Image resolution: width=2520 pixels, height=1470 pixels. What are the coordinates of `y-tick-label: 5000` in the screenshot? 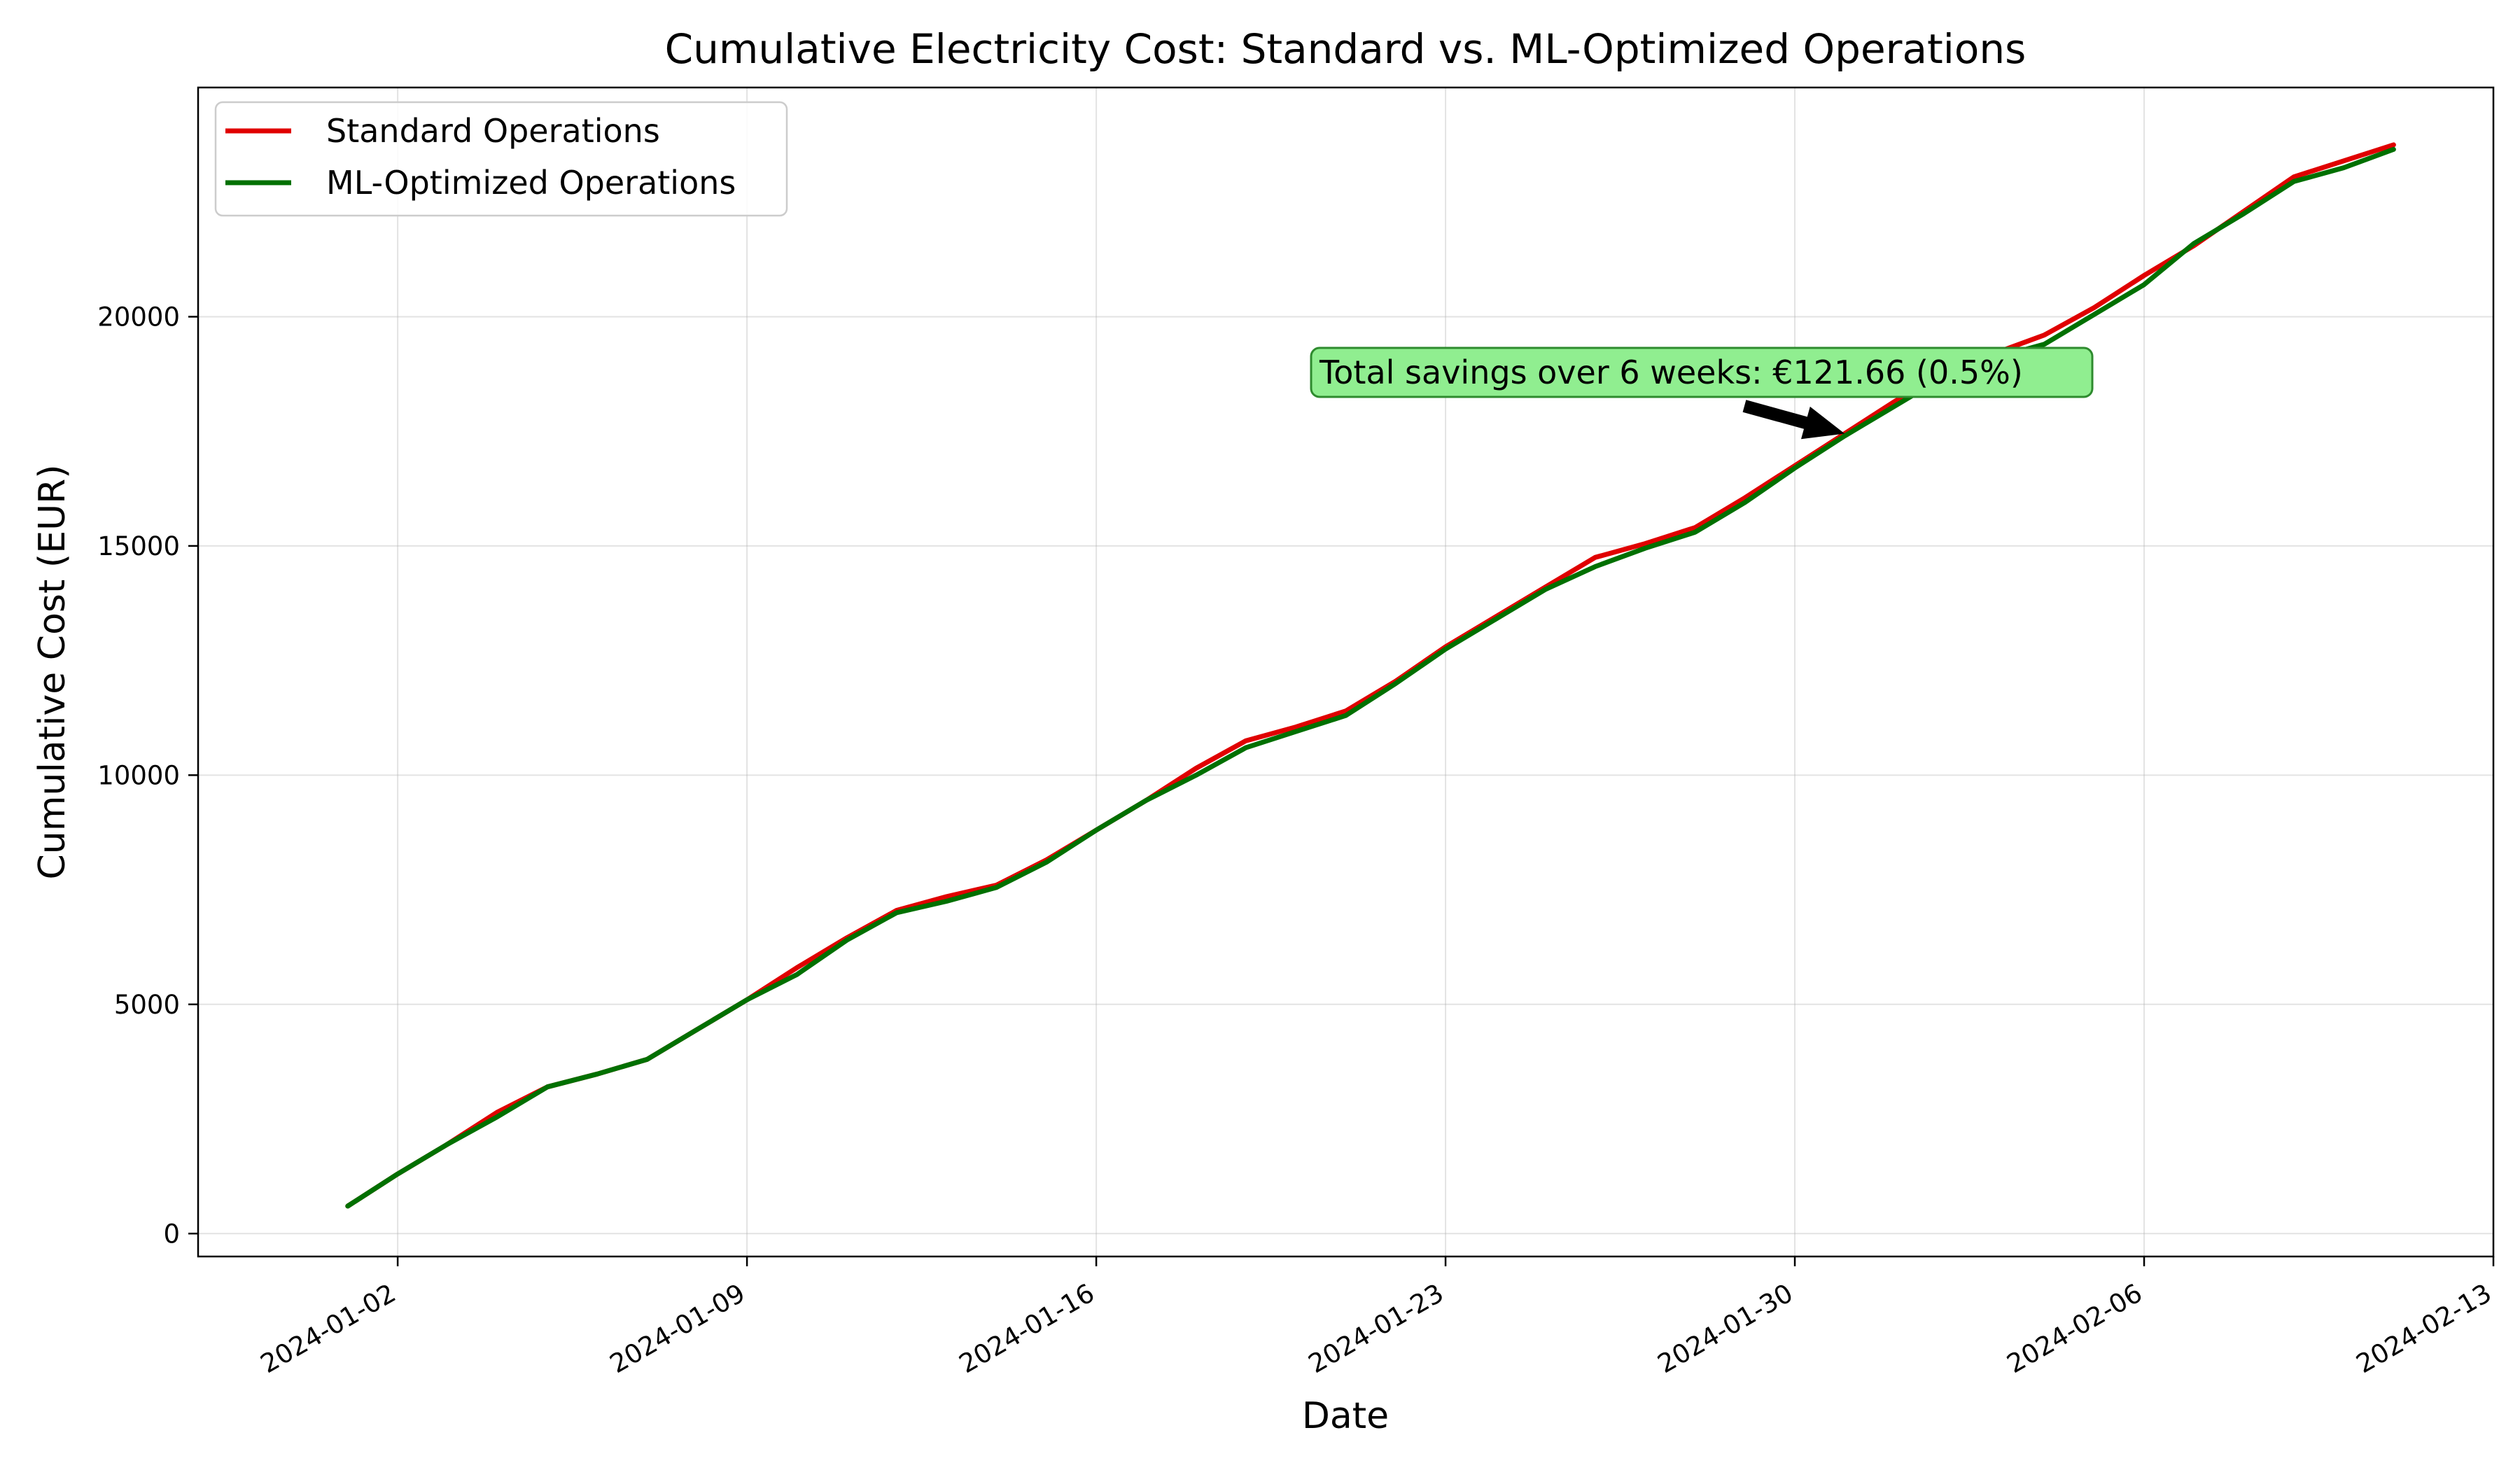 It's located at (147, 1005).